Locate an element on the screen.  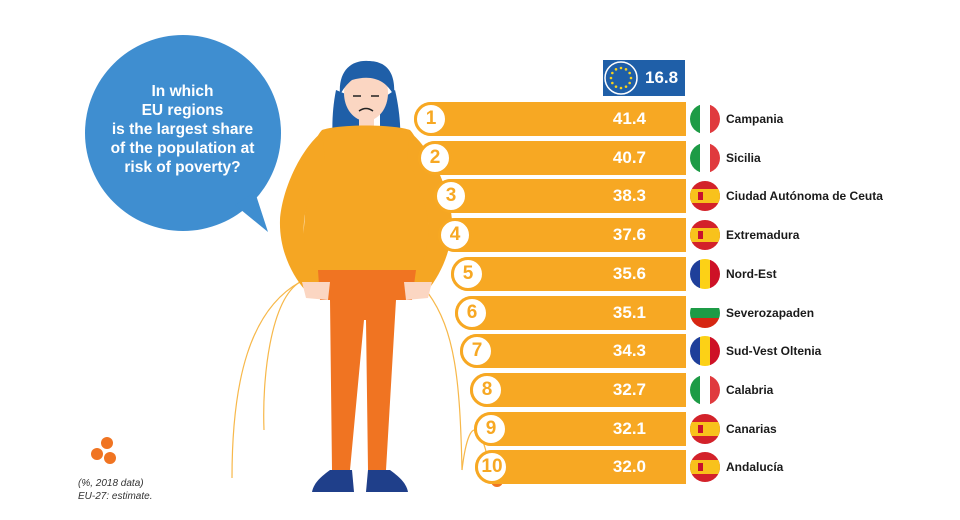
rank-badge: 6 is located at coordinates (472, 313).